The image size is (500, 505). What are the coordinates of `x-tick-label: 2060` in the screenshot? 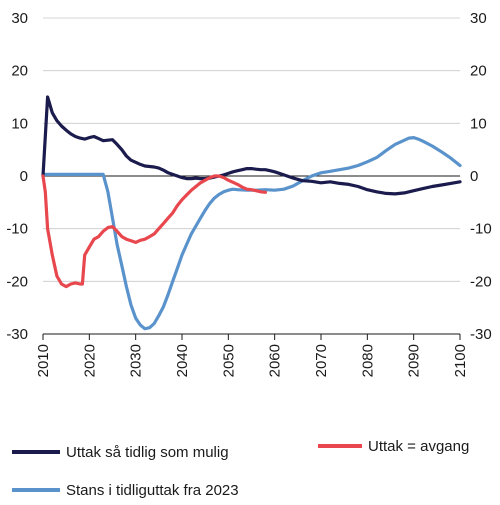 It's located at (275, 360).